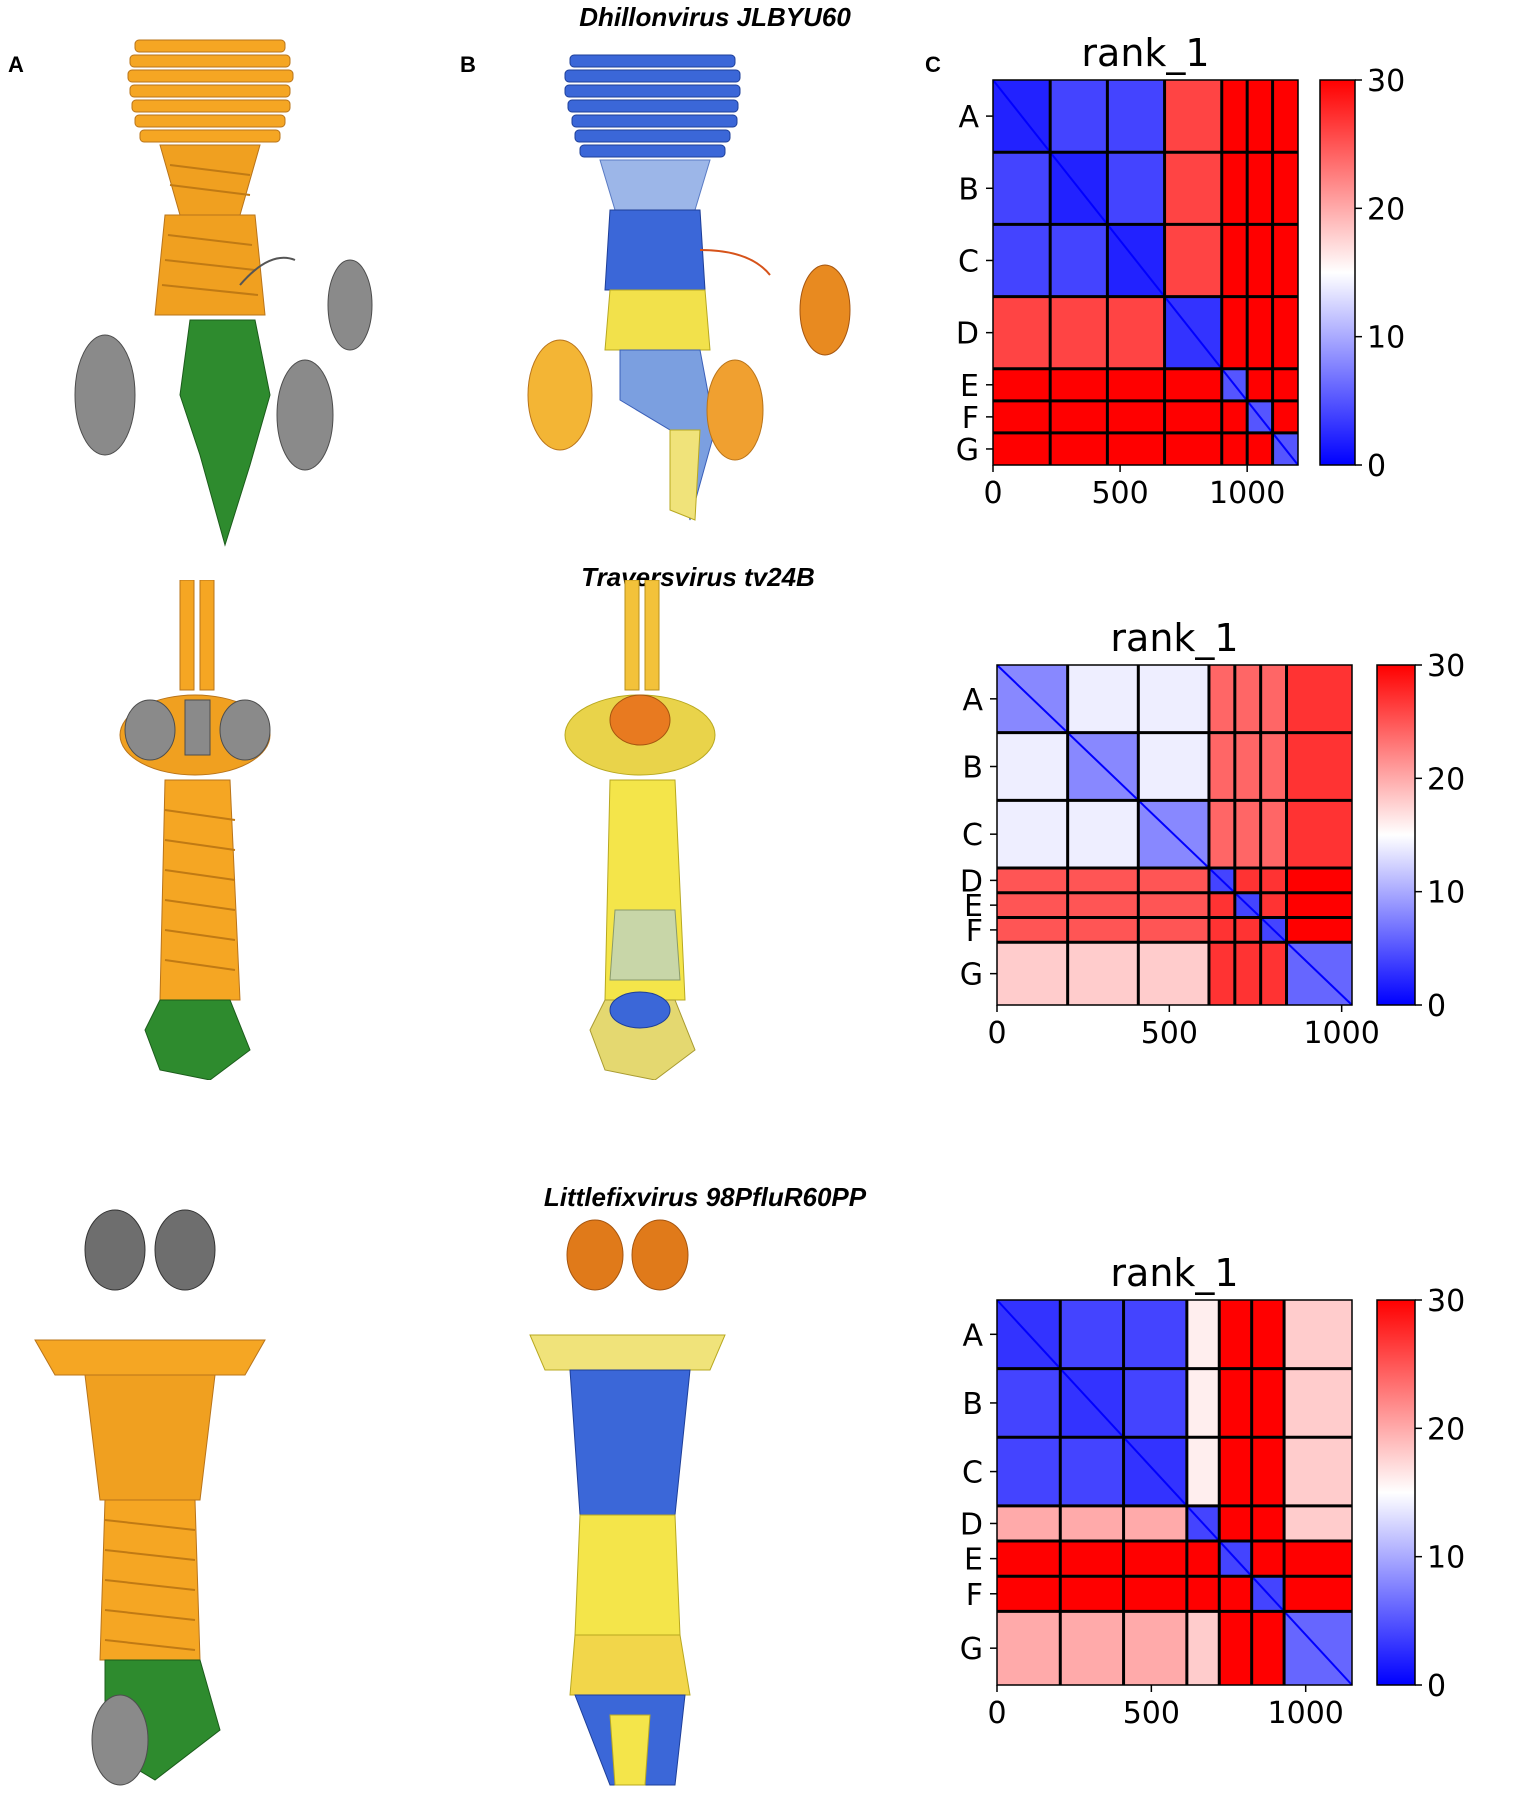  What do you see at coordinates (640, 830) in the screenshot?
I see `structure-row2-plddt-colored` at bounding box center [640, 830].